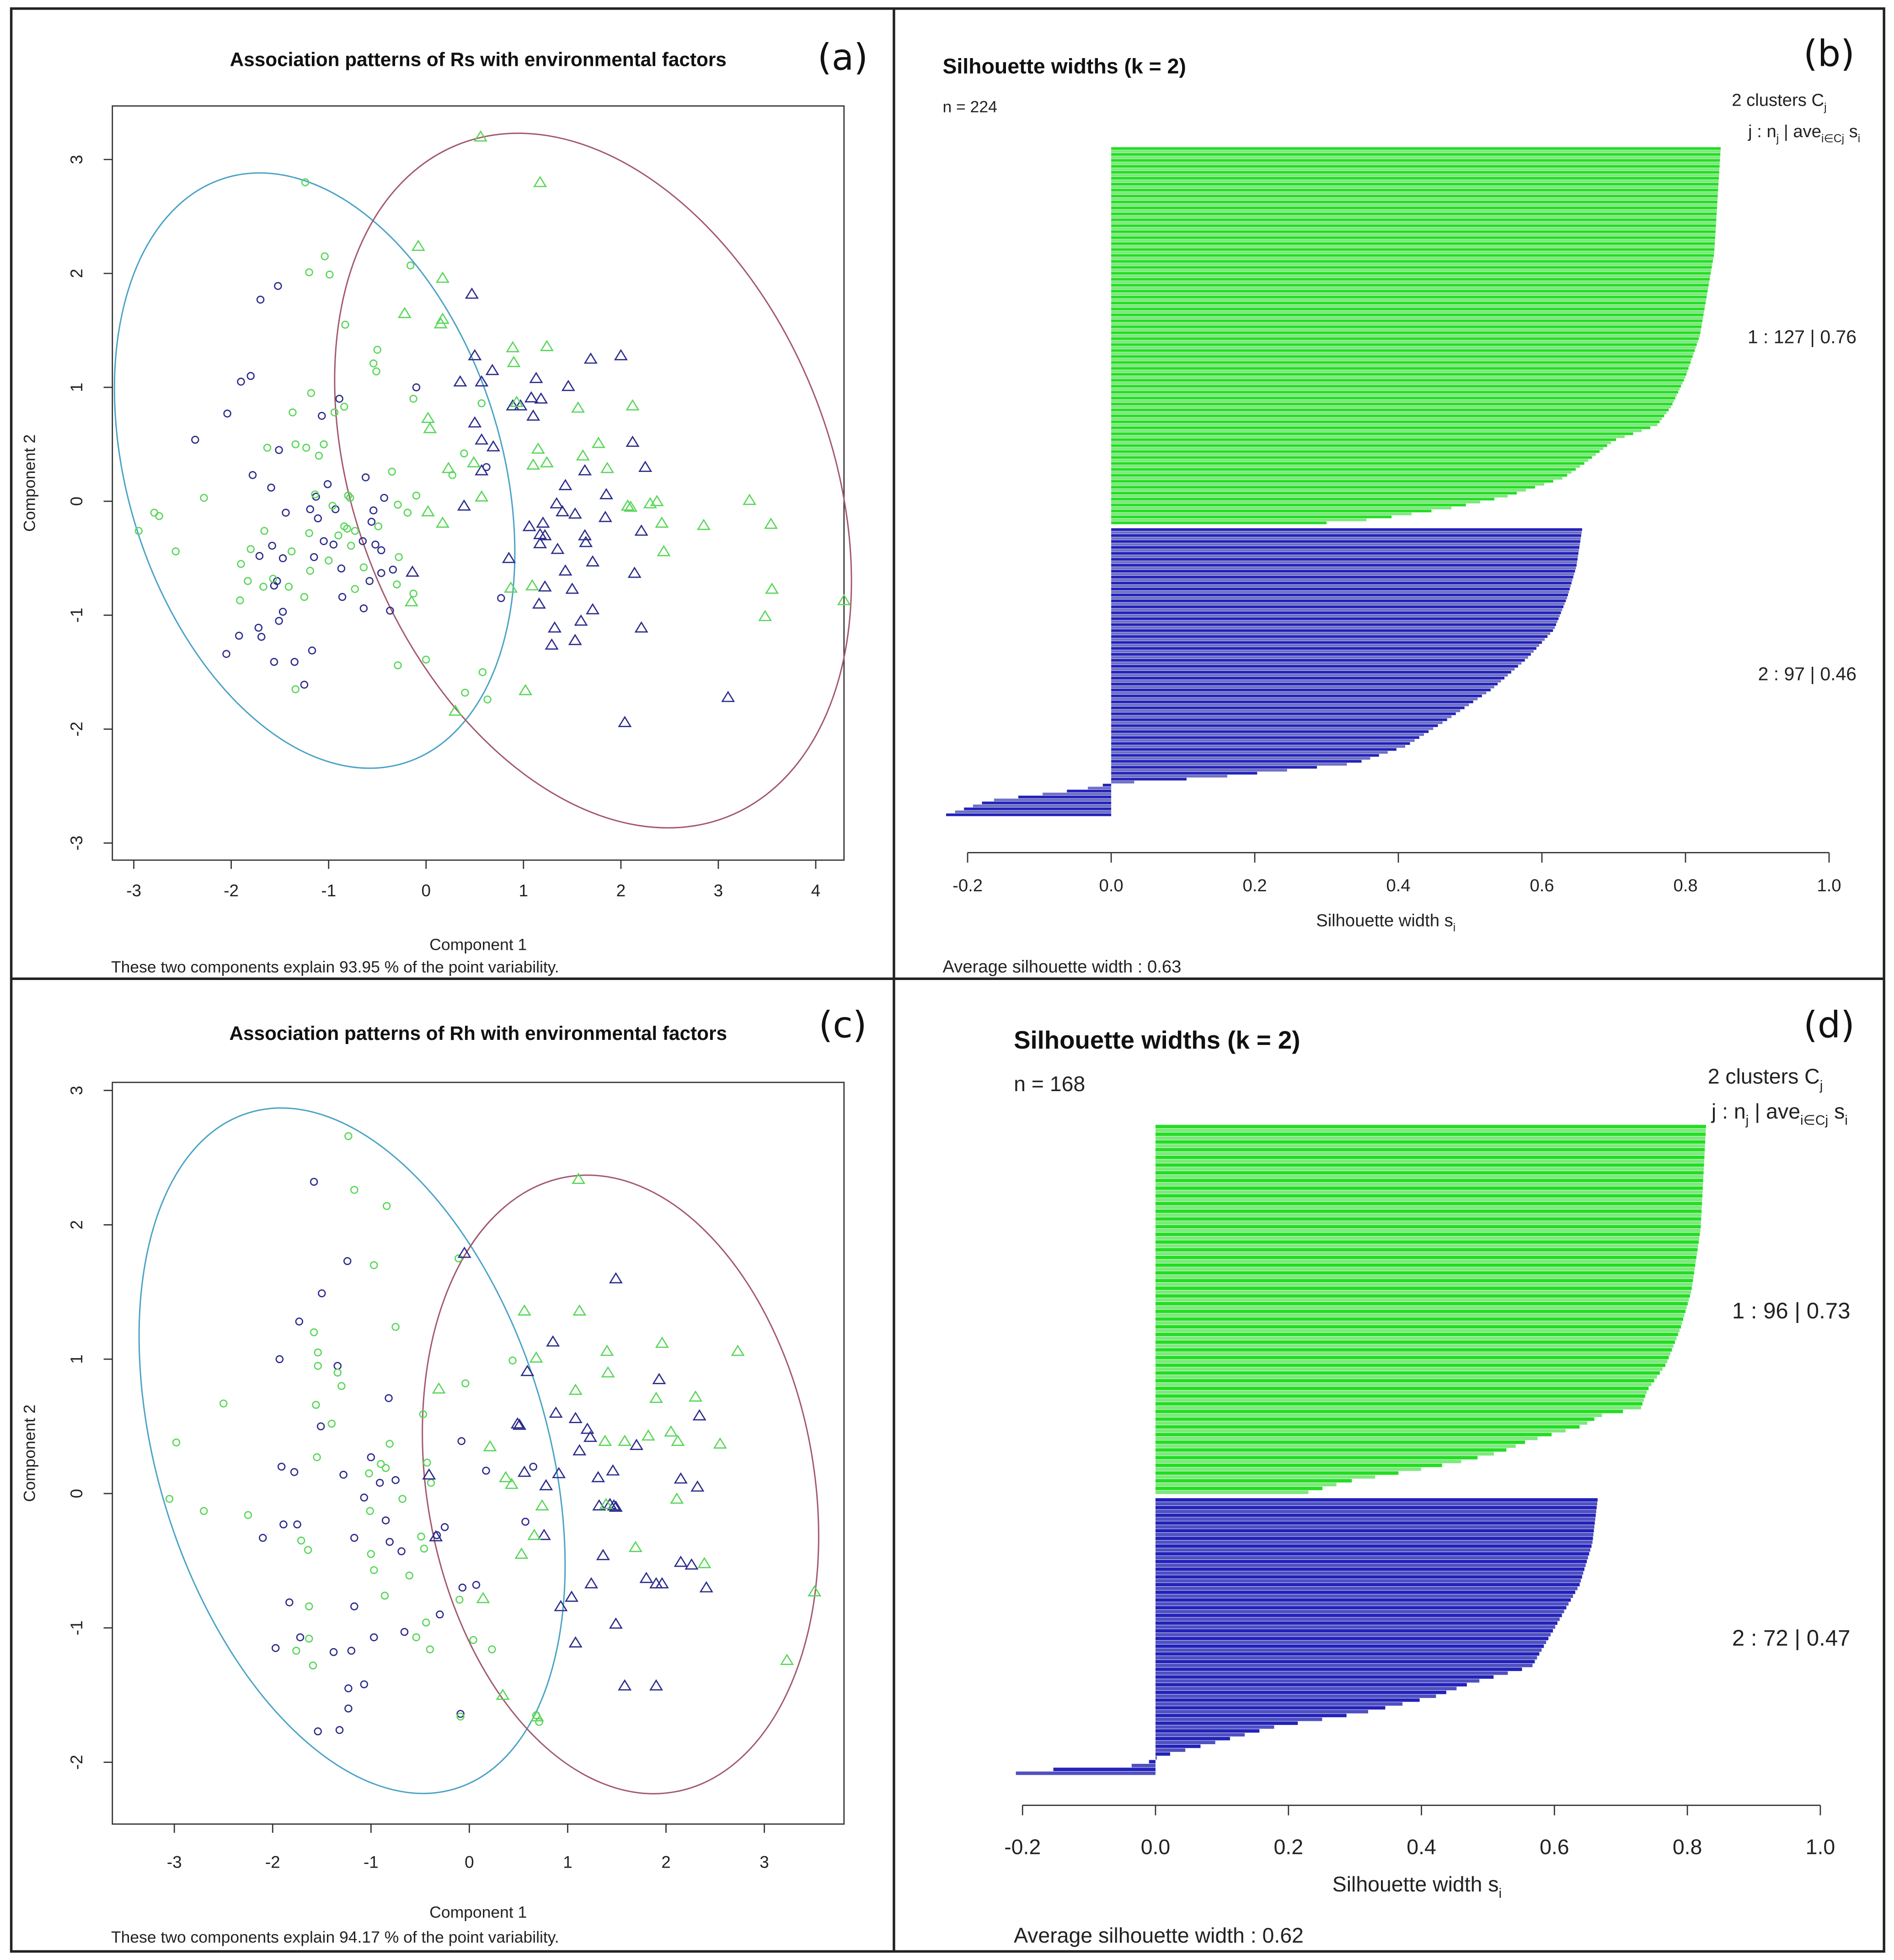  I want to click on cluster-1-label: 1 : 96 | 0.73, so click(1791, 1311).